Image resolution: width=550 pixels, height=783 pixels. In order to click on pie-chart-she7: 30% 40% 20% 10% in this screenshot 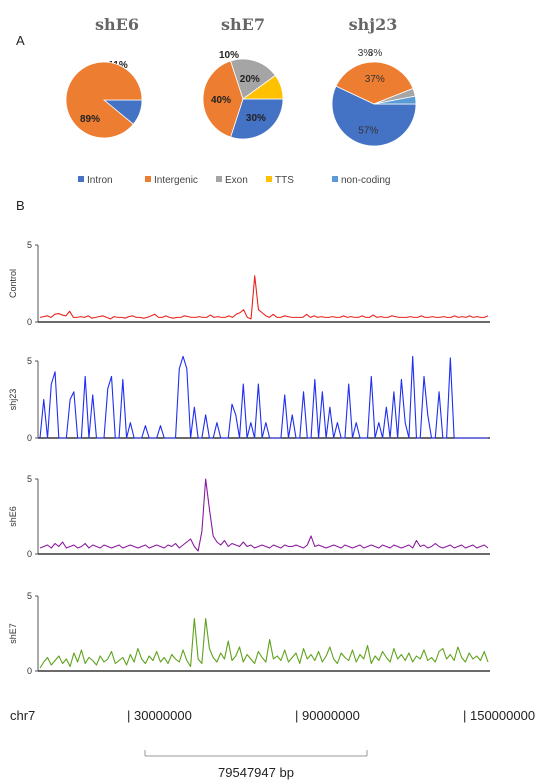, I will do `click(243, 95)`.